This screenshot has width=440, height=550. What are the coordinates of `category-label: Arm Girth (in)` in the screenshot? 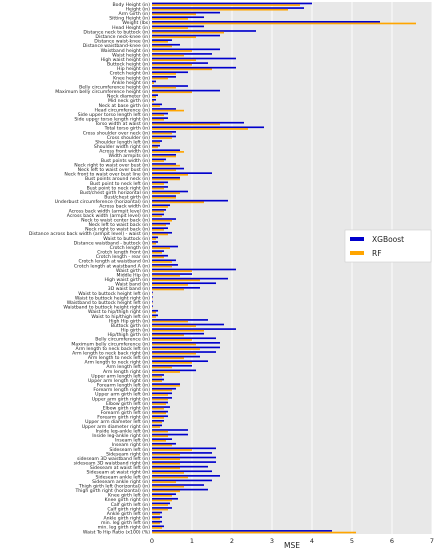 It's located at (134, 14).